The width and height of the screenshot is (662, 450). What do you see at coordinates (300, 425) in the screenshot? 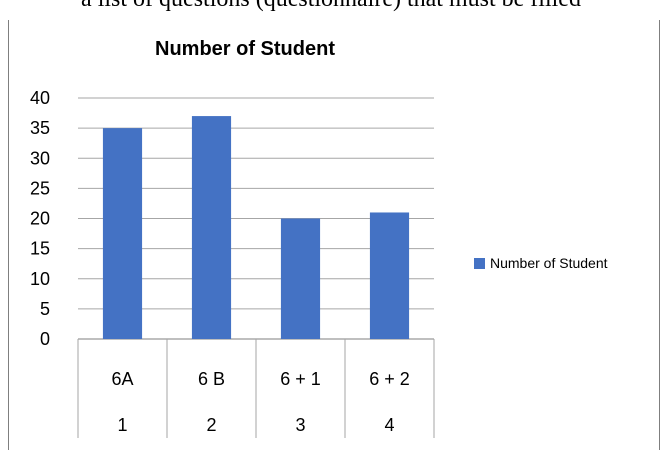
I see `category-index-label: 3` at bounding box center [300, 425].